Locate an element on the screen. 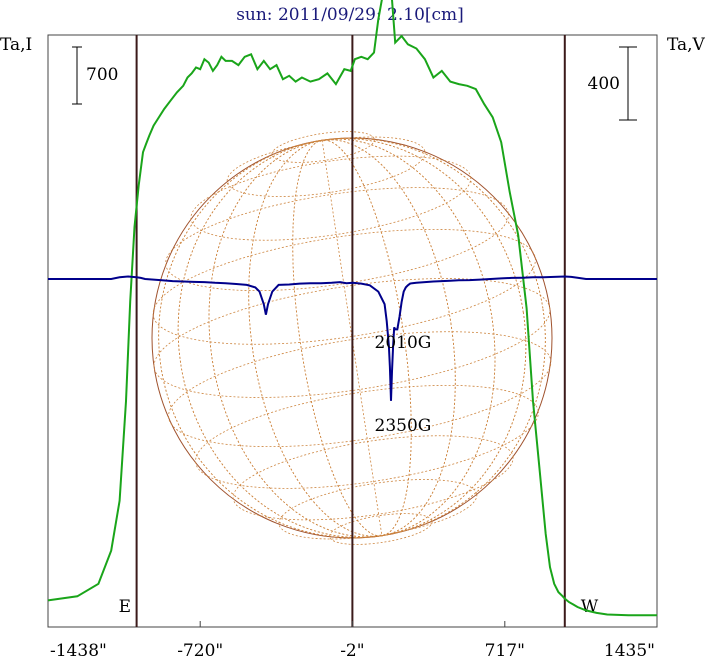 This screenshot has width=708, height=662. x-tick-label: -1438" is located at coordinates (78, 651).